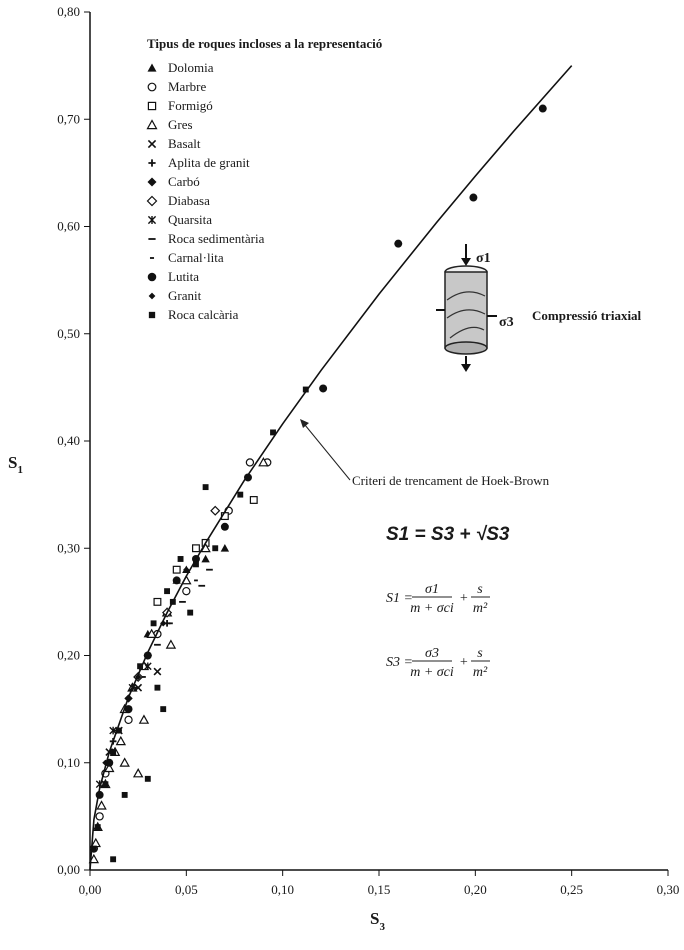 The image size is (684, 950). I want to click on formula-main-text: S1 = S3 + √S3, so click(448, 534).